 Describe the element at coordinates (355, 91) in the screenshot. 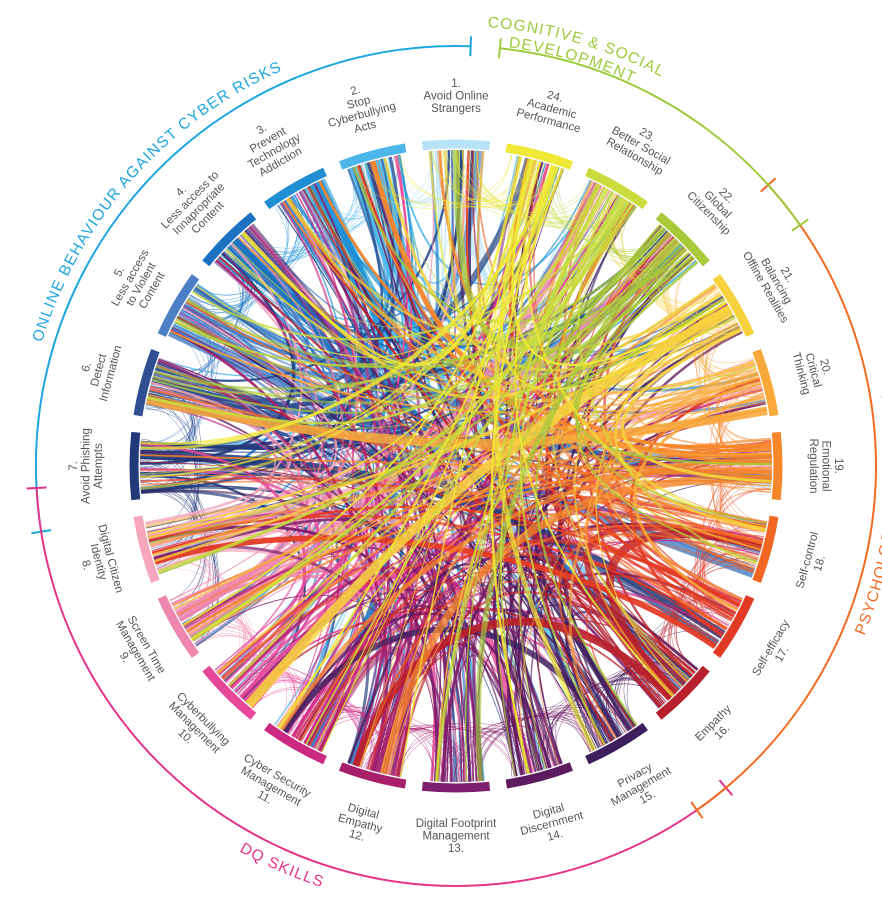

I see `node-label-line: 2.` at that location.